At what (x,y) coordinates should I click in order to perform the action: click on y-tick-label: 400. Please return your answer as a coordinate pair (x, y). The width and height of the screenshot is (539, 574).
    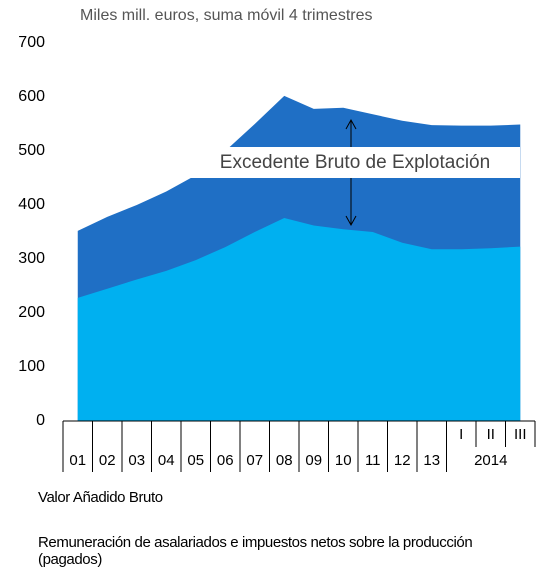
    Looking at the image, I should click on (31, 204).